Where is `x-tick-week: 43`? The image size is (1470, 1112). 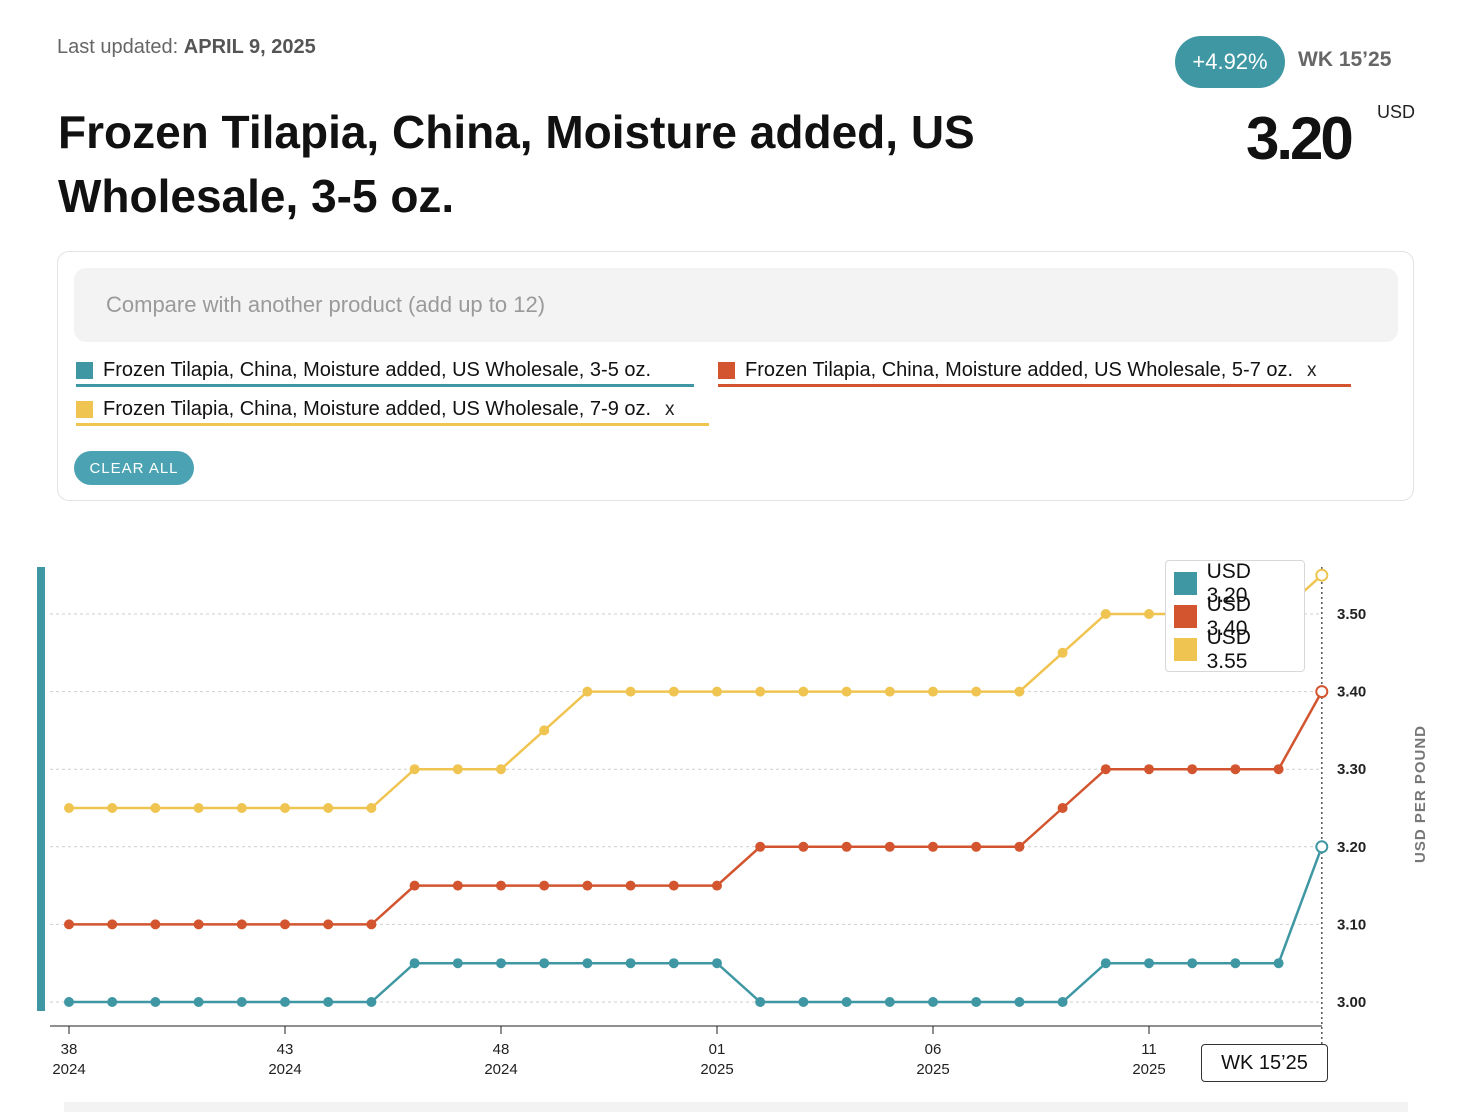 x-tick-week: 43 is located at coordinates (285, 1049).